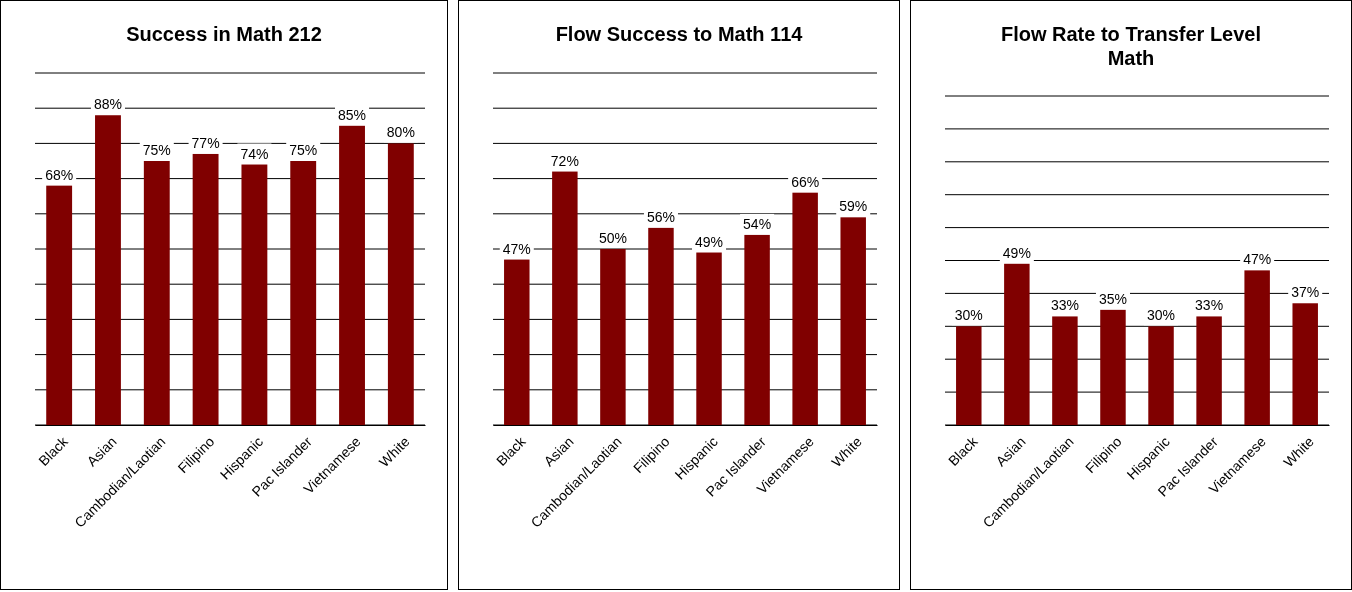 The image size is (1352, 592). I want to click on data-label: 85%, so click(352, 114).